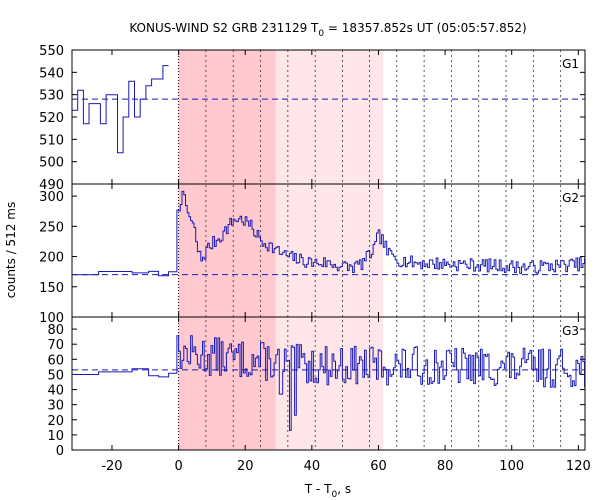 Image resolution: width=600 pixels, height=500 pixels. I want to click on y-tick-label-G1-5: 540, so click(51, 73).